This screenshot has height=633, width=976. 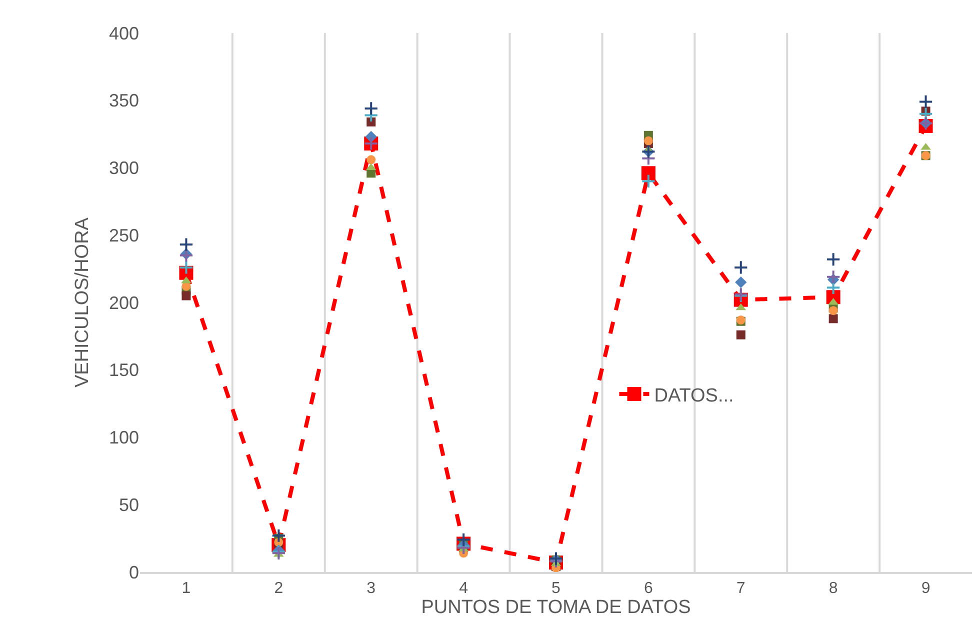 What do you see at coordinates (123, 33) in the screenshot?
I see `y-tick-label: 400` at bounding box center [123, 33].